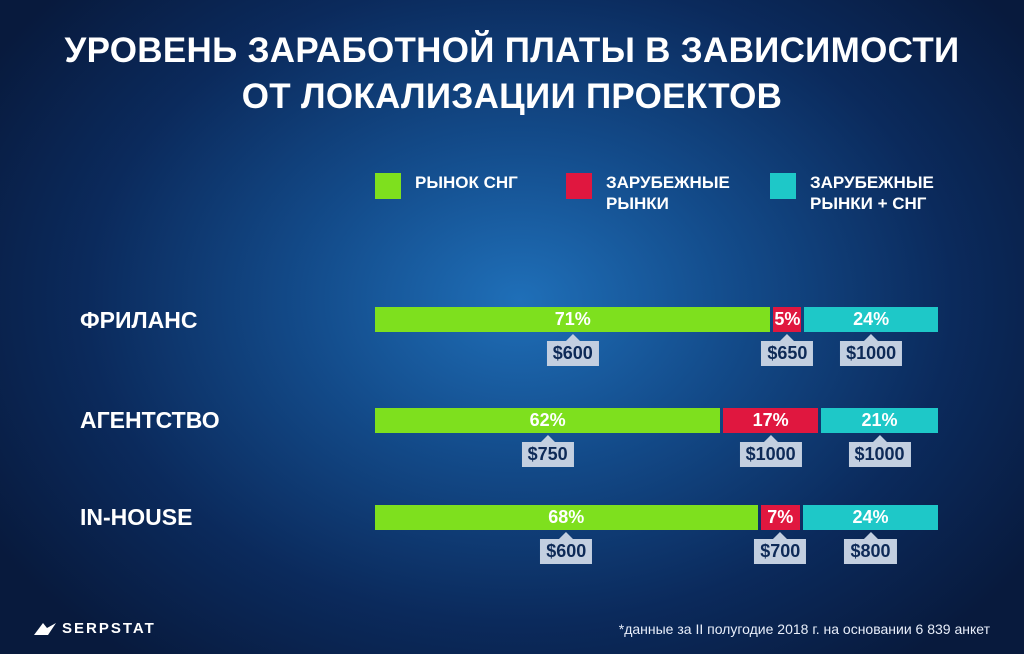  Describe the element at coordinates (109, 628) in the screenshot. I see `logo-text: SERPSTAT` at that location.